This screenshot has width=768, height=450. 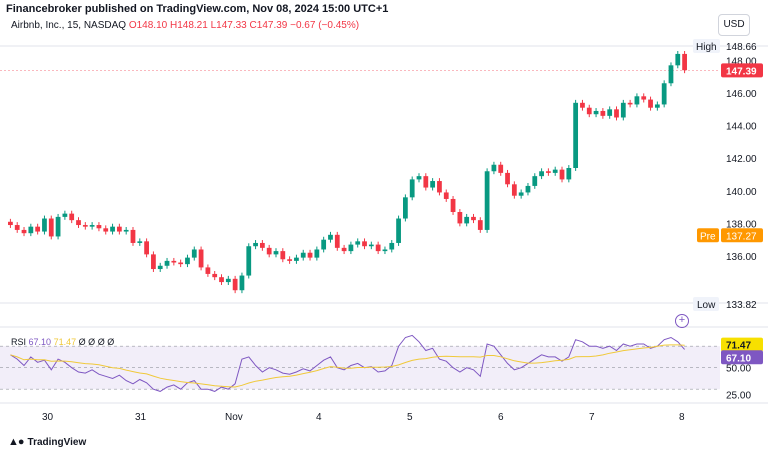 I want to click on low-badge, so click(x=706, y=304).